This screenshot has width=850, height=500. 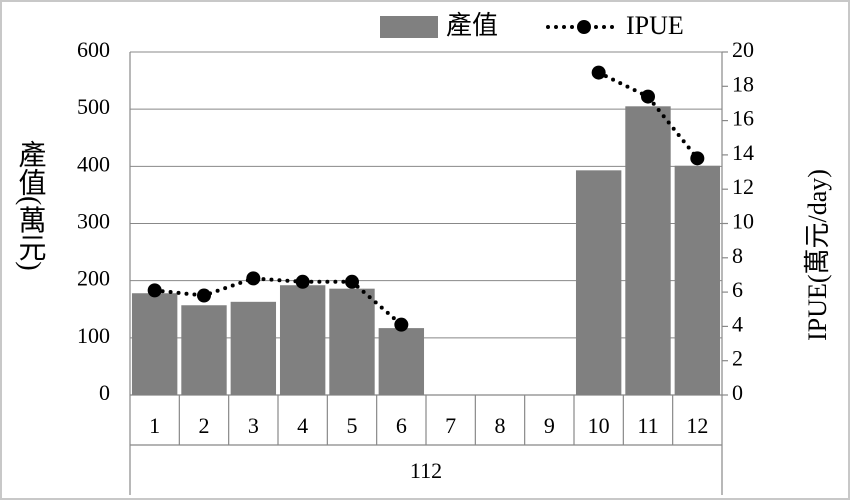 I want to click on y-tick-label: 500, so click(x=93, y=106).